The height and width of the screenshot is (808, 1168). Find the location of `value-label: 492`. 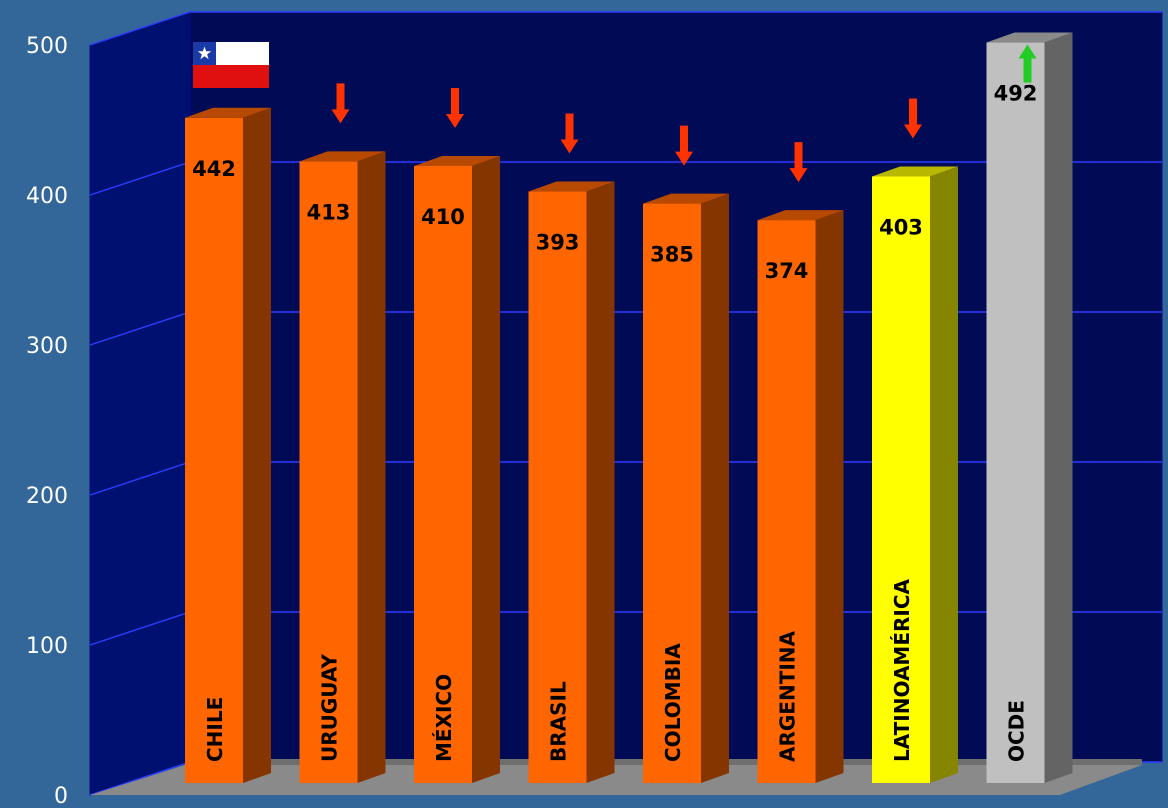

value-label: 492 is located at coordinates (1016, 94).